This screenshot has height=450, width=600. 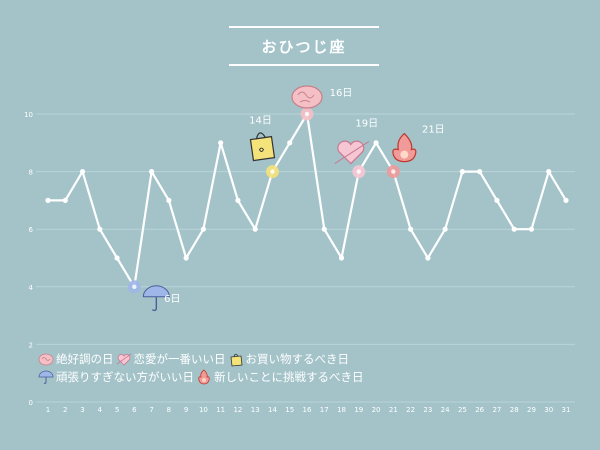 What do you see at coordinates (151, 410) in the screenshot?
I see `x-tick-label: 7` at bounding box center [151, 410].